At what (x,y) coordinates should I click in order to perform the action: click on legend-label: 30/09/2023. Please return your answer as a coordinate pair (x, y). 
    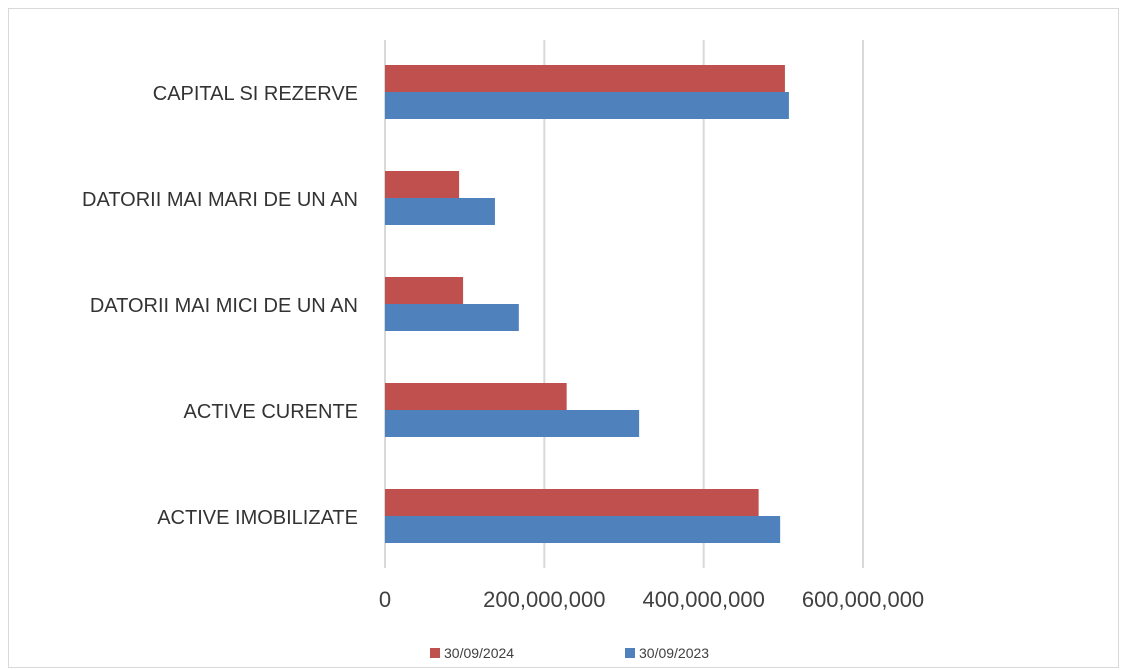
    Looking at the image, I should click on (674, 653).